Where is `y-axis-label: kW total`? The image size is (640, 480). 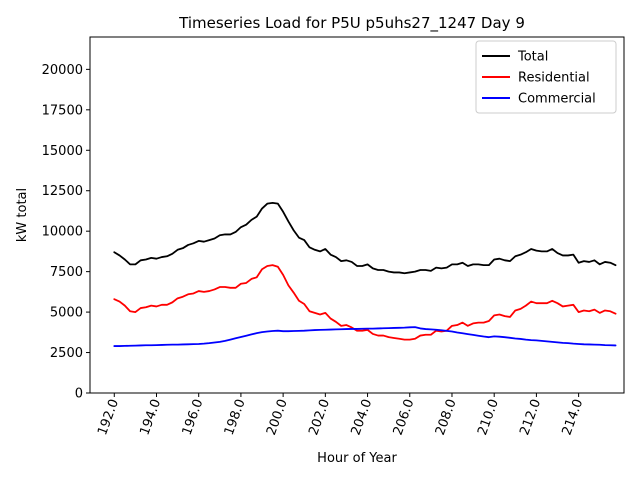
y-axis-label: kW total is located at coordinates (22, 215).